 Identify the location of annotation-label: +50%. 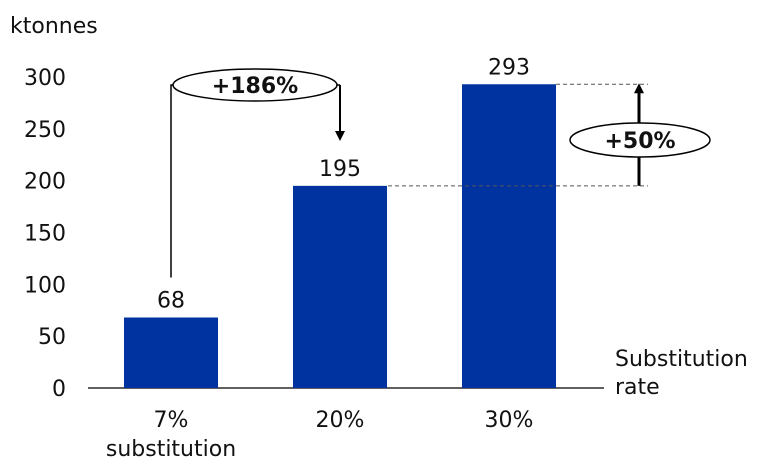
(639, 141).